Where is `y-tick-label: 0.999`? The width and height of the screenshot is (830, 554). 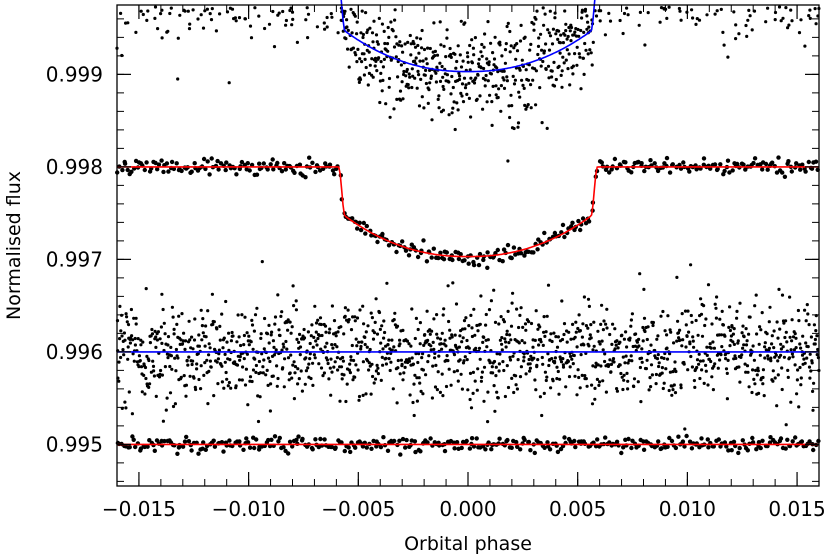
y-tick-label: 0.999 is located at coordinates (74, 74).